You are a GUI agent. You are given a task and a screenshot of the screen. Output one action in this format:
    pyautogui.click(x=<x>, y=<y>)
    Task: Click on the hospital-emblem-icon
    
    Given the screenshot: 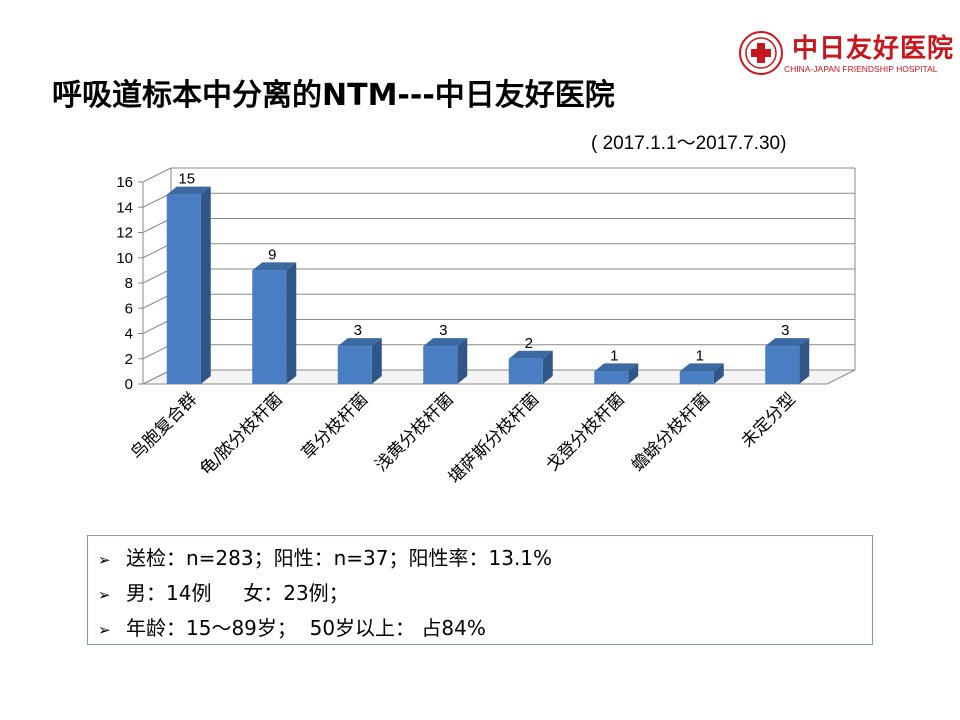 What is the action you would take?
    pyautogui.click(x=761, y=53)
    